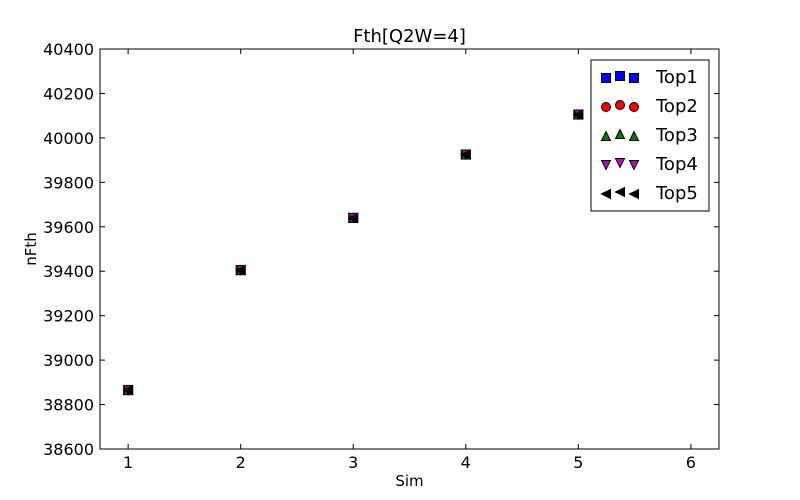 This screenshot has height=500, width=800. I want to click on y-tick-label: 38800, so click(68, 405).